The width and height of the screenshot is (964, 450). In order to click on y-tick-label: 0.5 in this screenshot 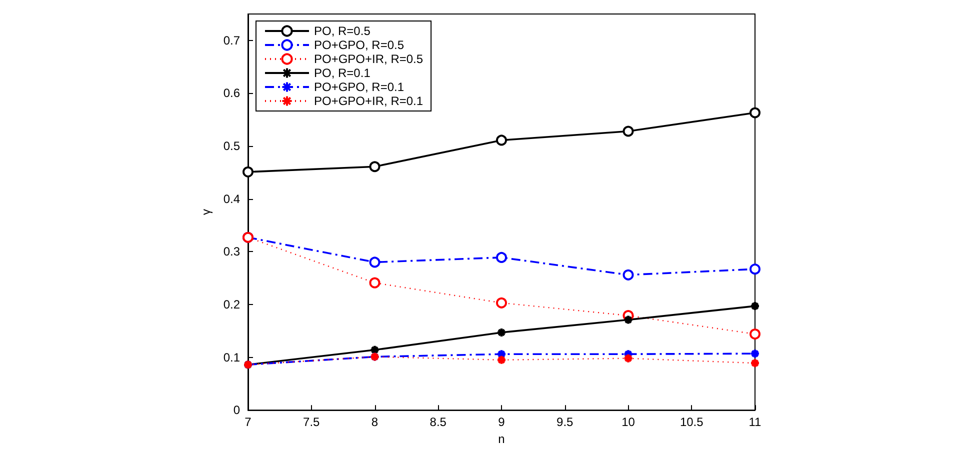, I will do `click(231, 146)`.